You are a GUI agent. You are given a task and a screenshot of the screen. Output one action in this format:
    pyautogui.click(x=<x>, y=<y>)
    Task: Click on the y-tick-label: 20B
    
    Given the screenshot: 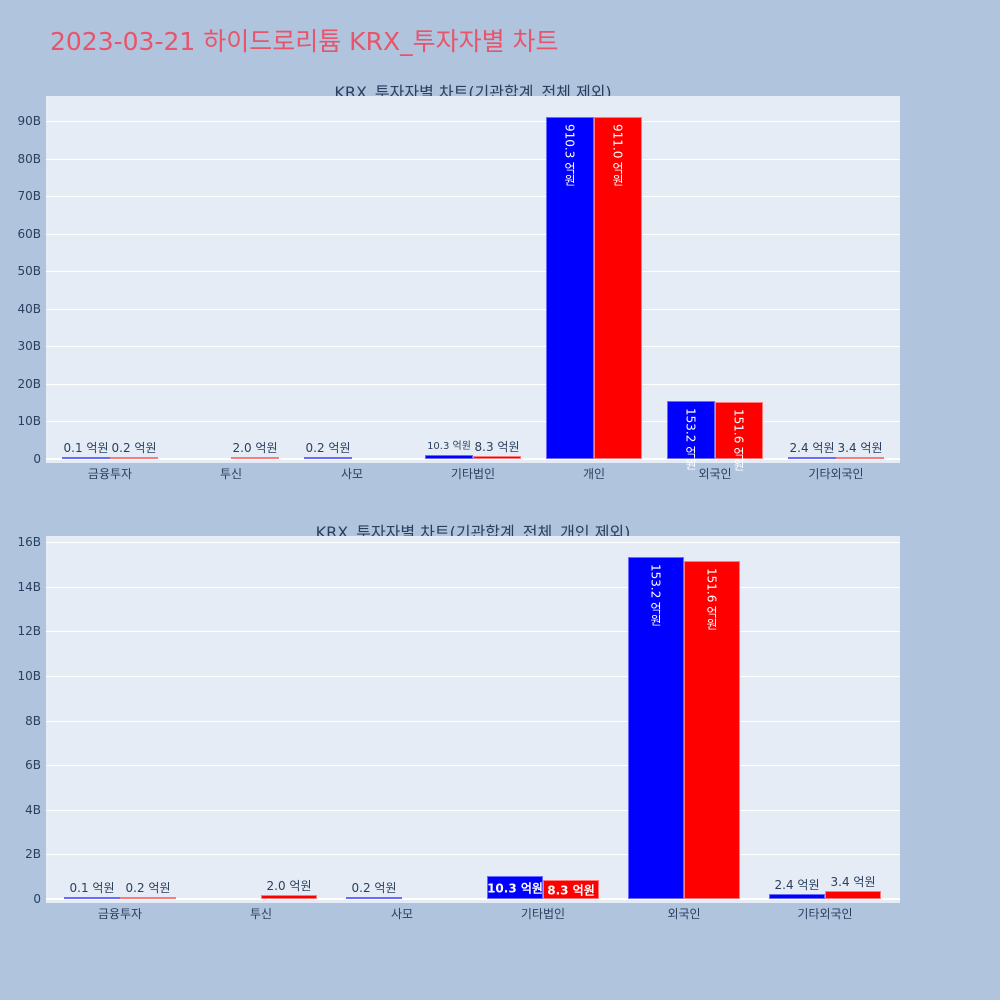 What is the action you would take?
    pyautogui.click(x=29, y=383)
    